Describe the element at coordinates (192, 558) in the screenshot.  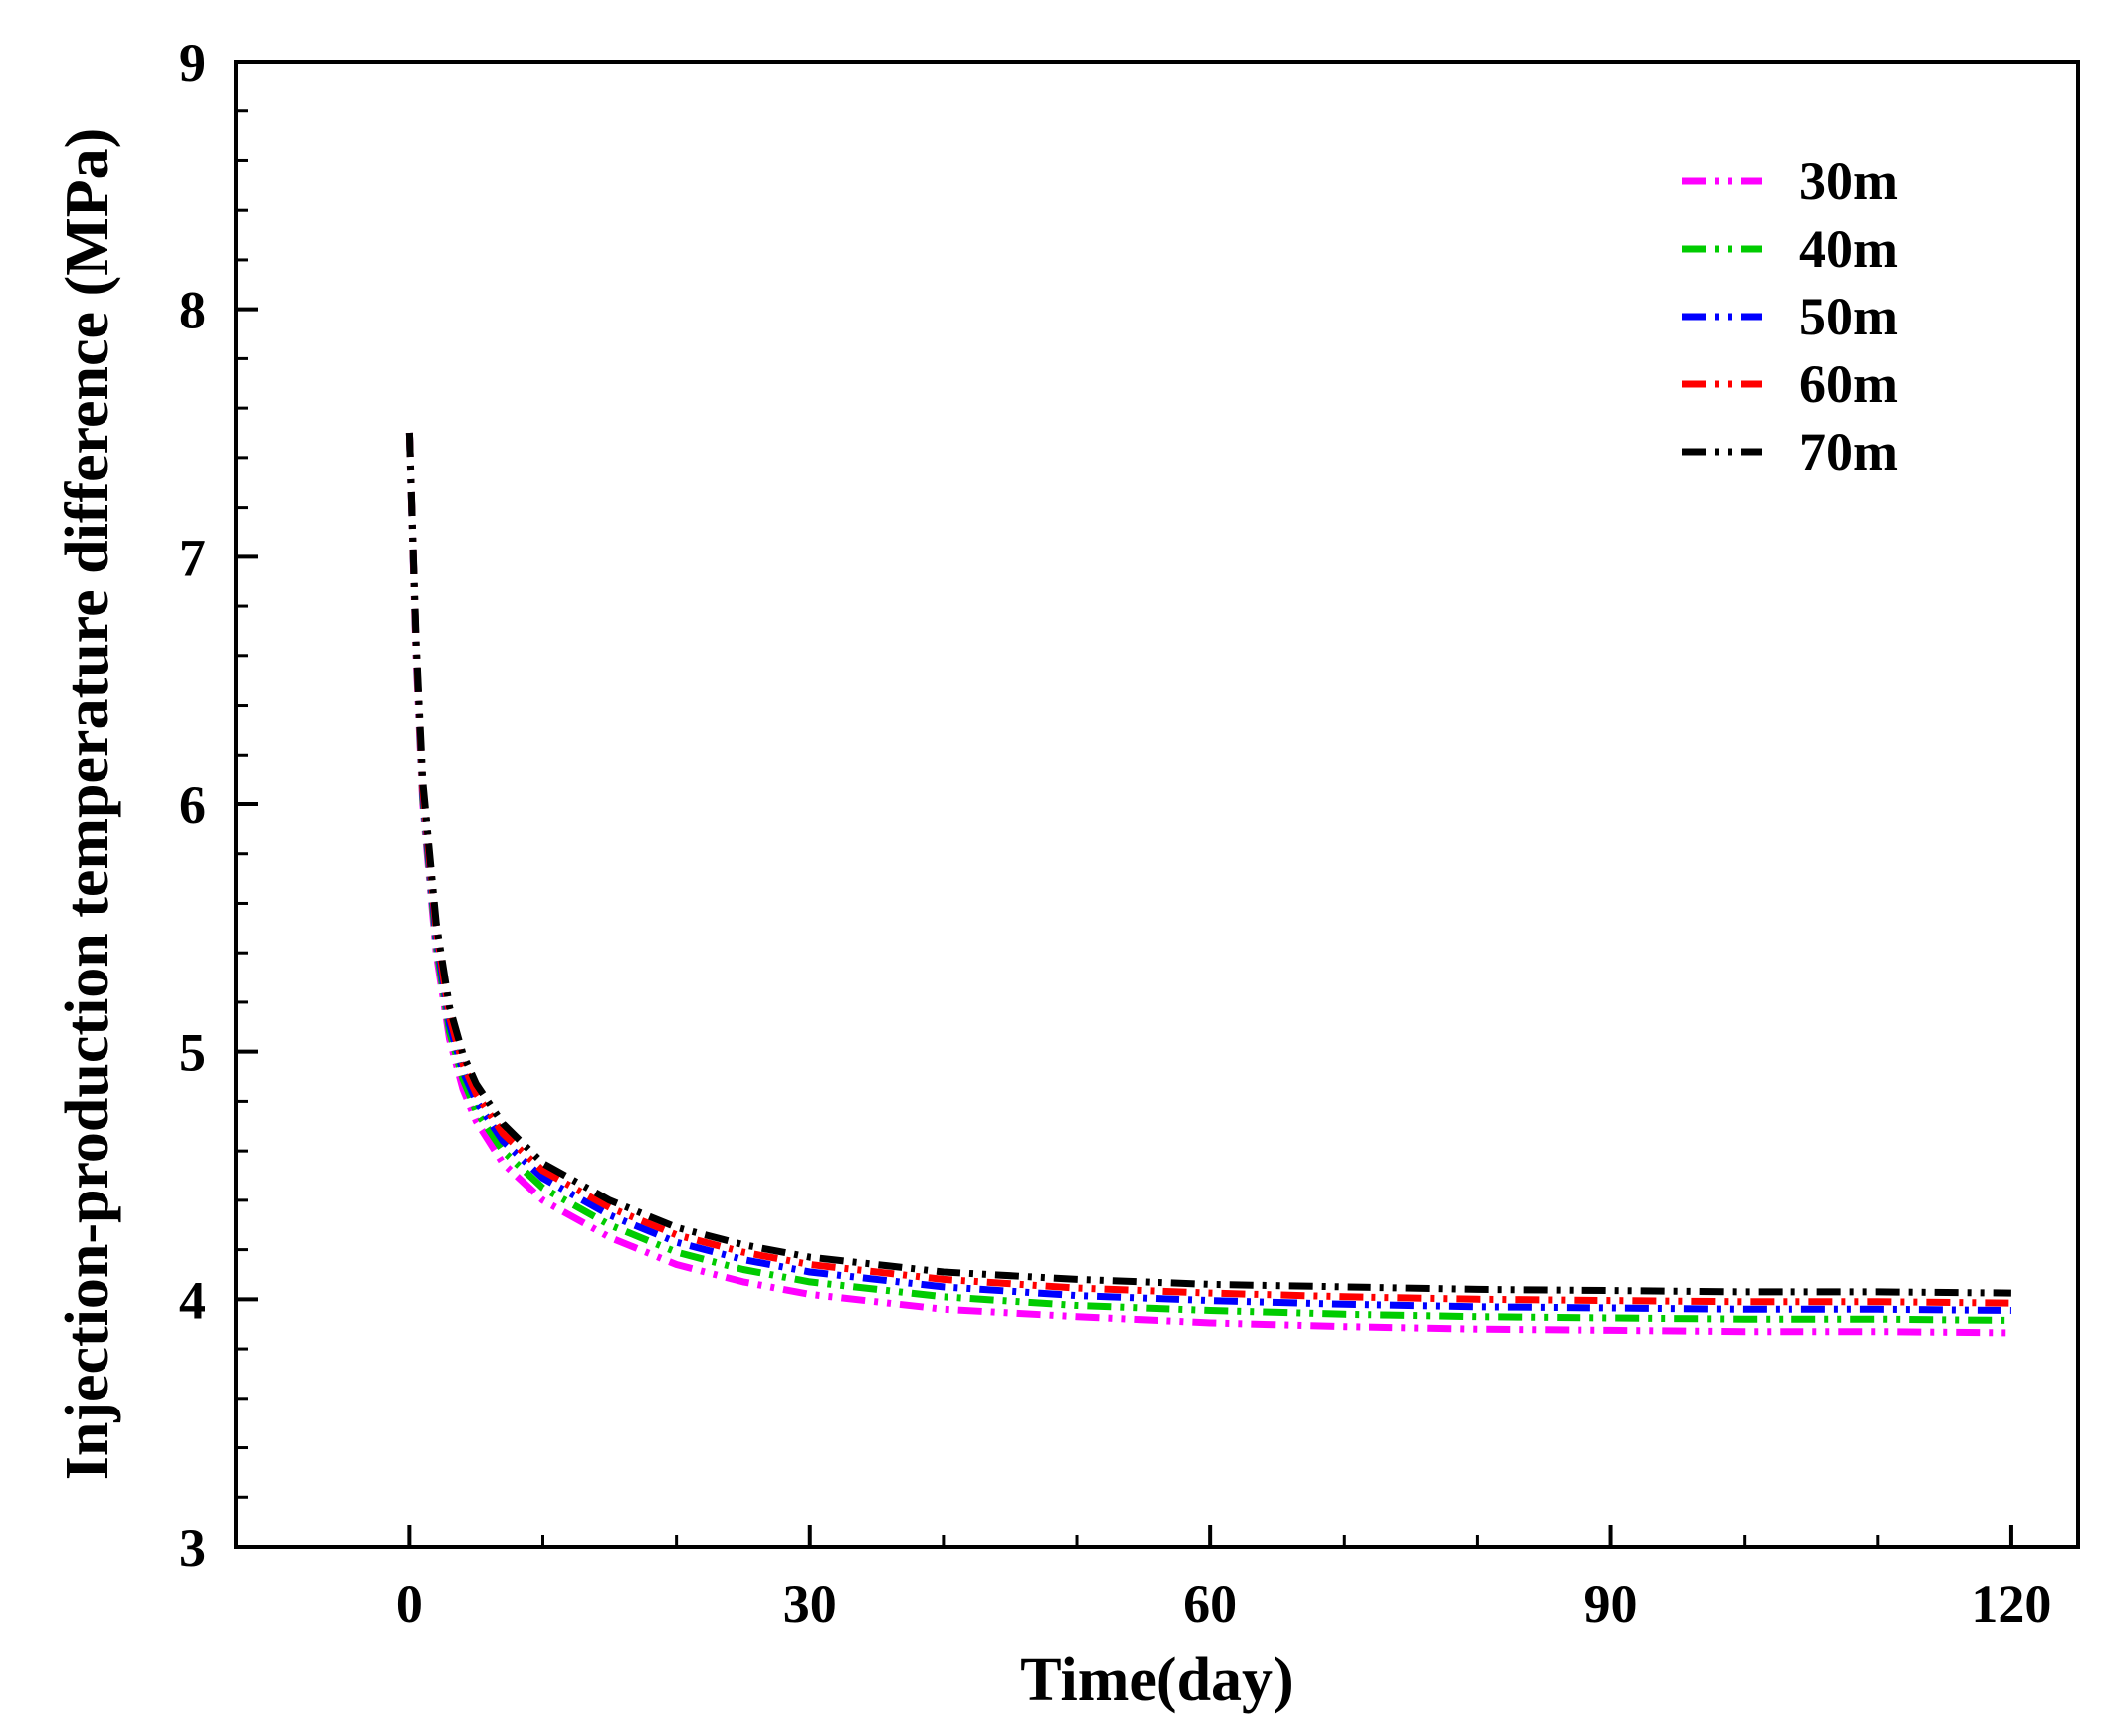
I see `y-tick-label: 7` at that location.